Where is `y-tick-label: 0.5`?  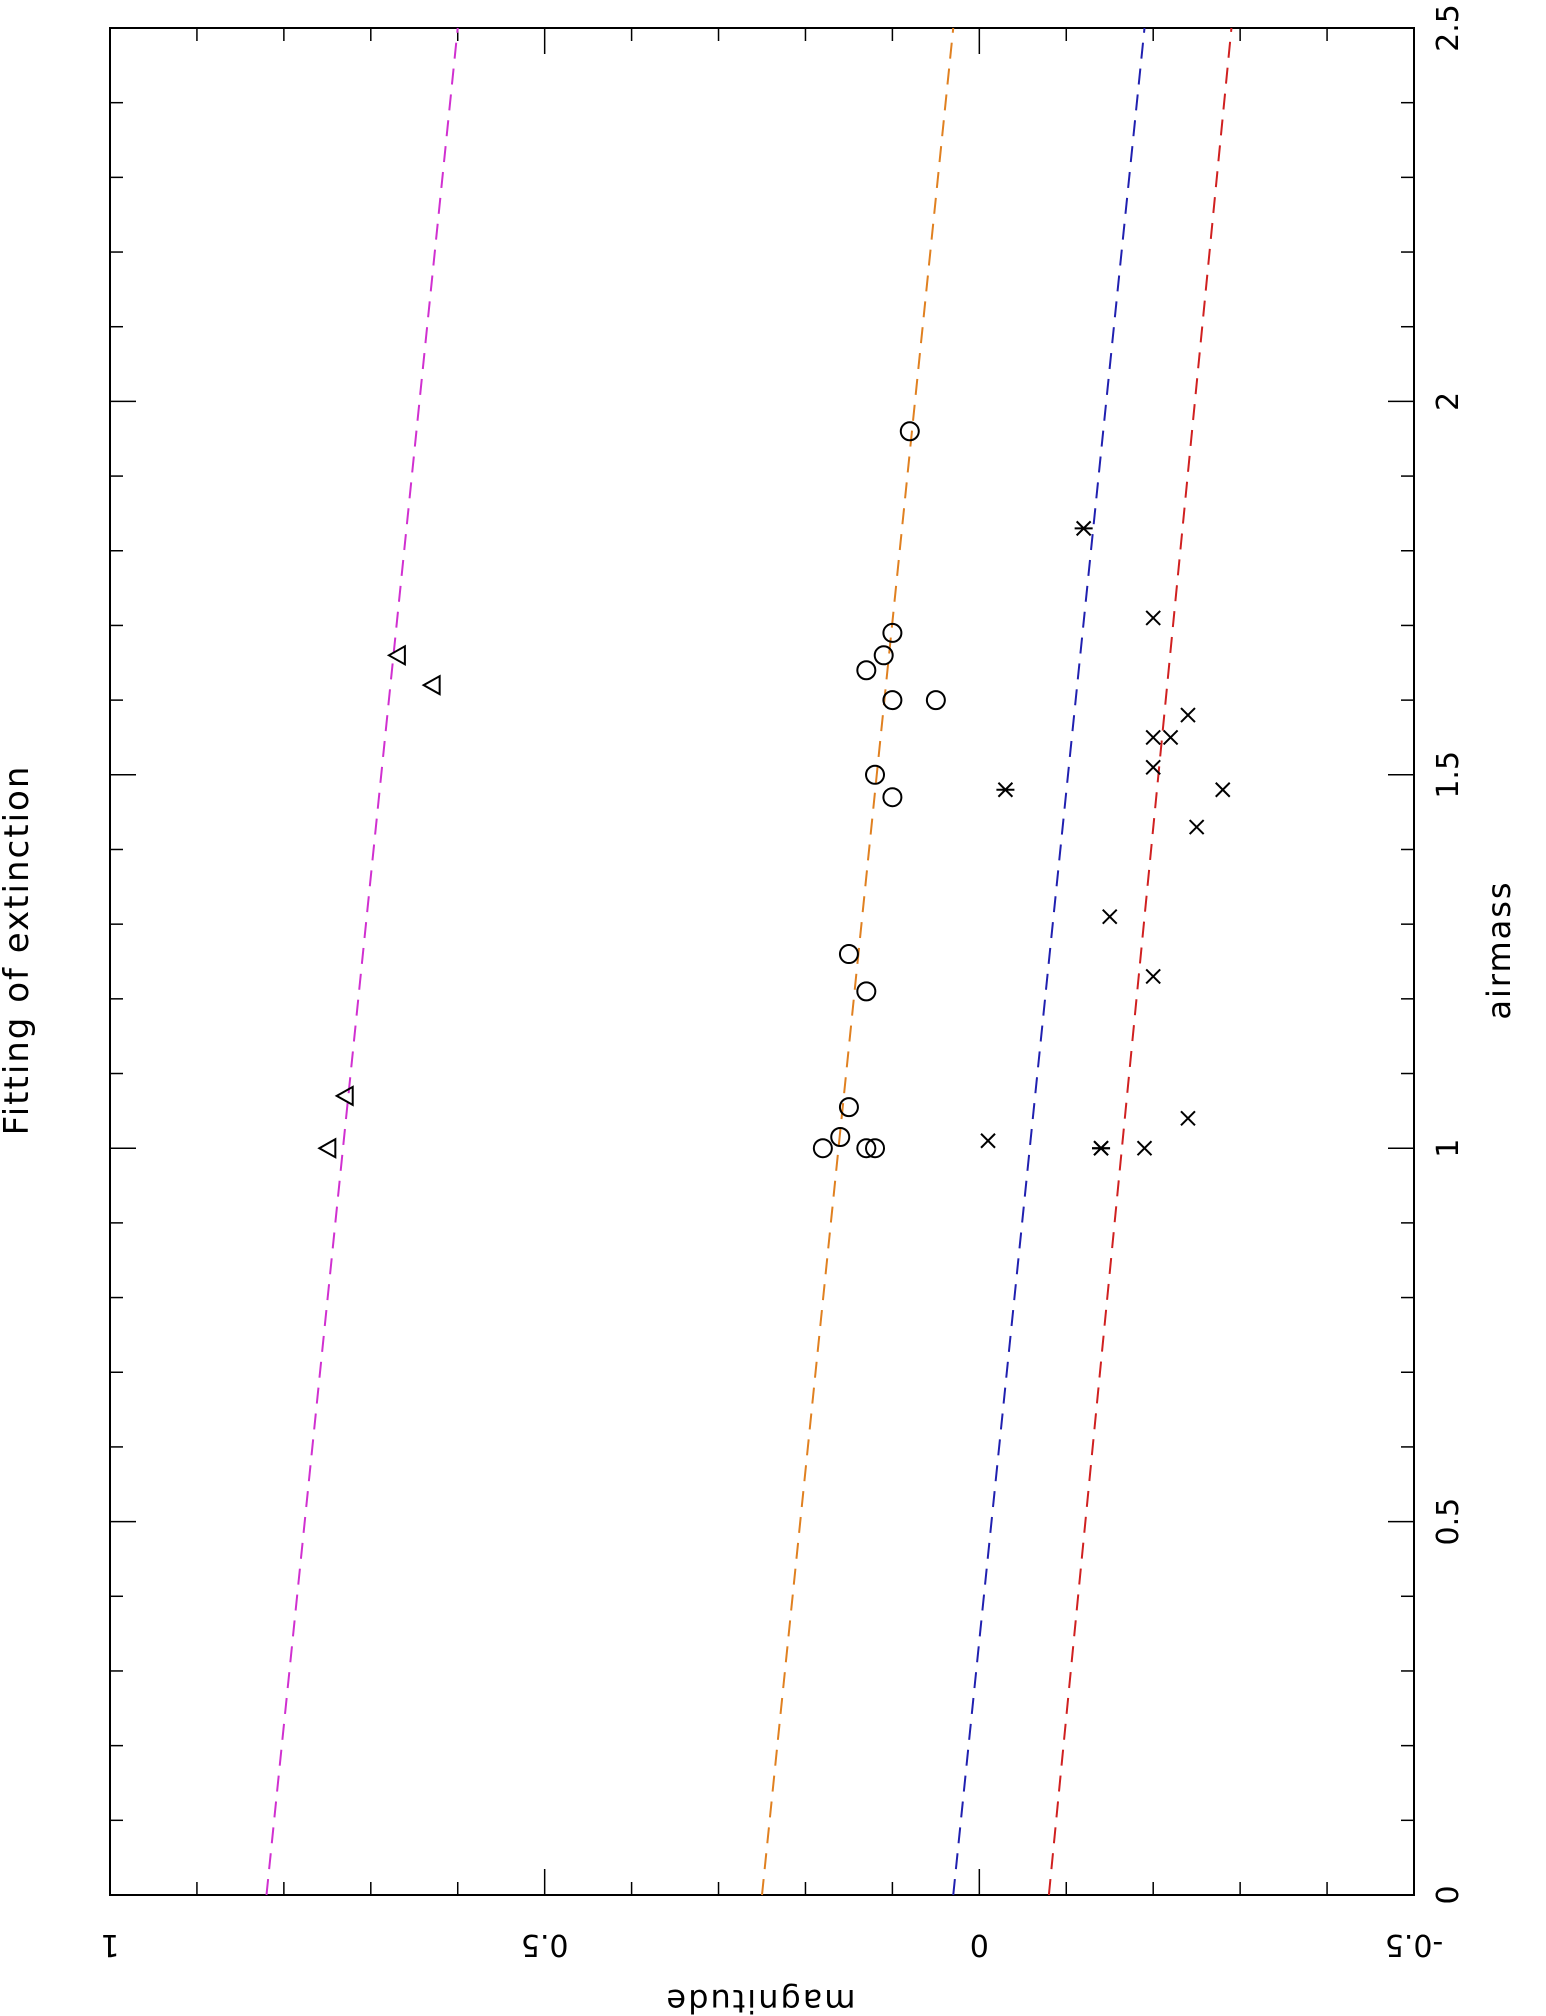
y-tick-label: 0.5 is located at coordinates (545, 1944).